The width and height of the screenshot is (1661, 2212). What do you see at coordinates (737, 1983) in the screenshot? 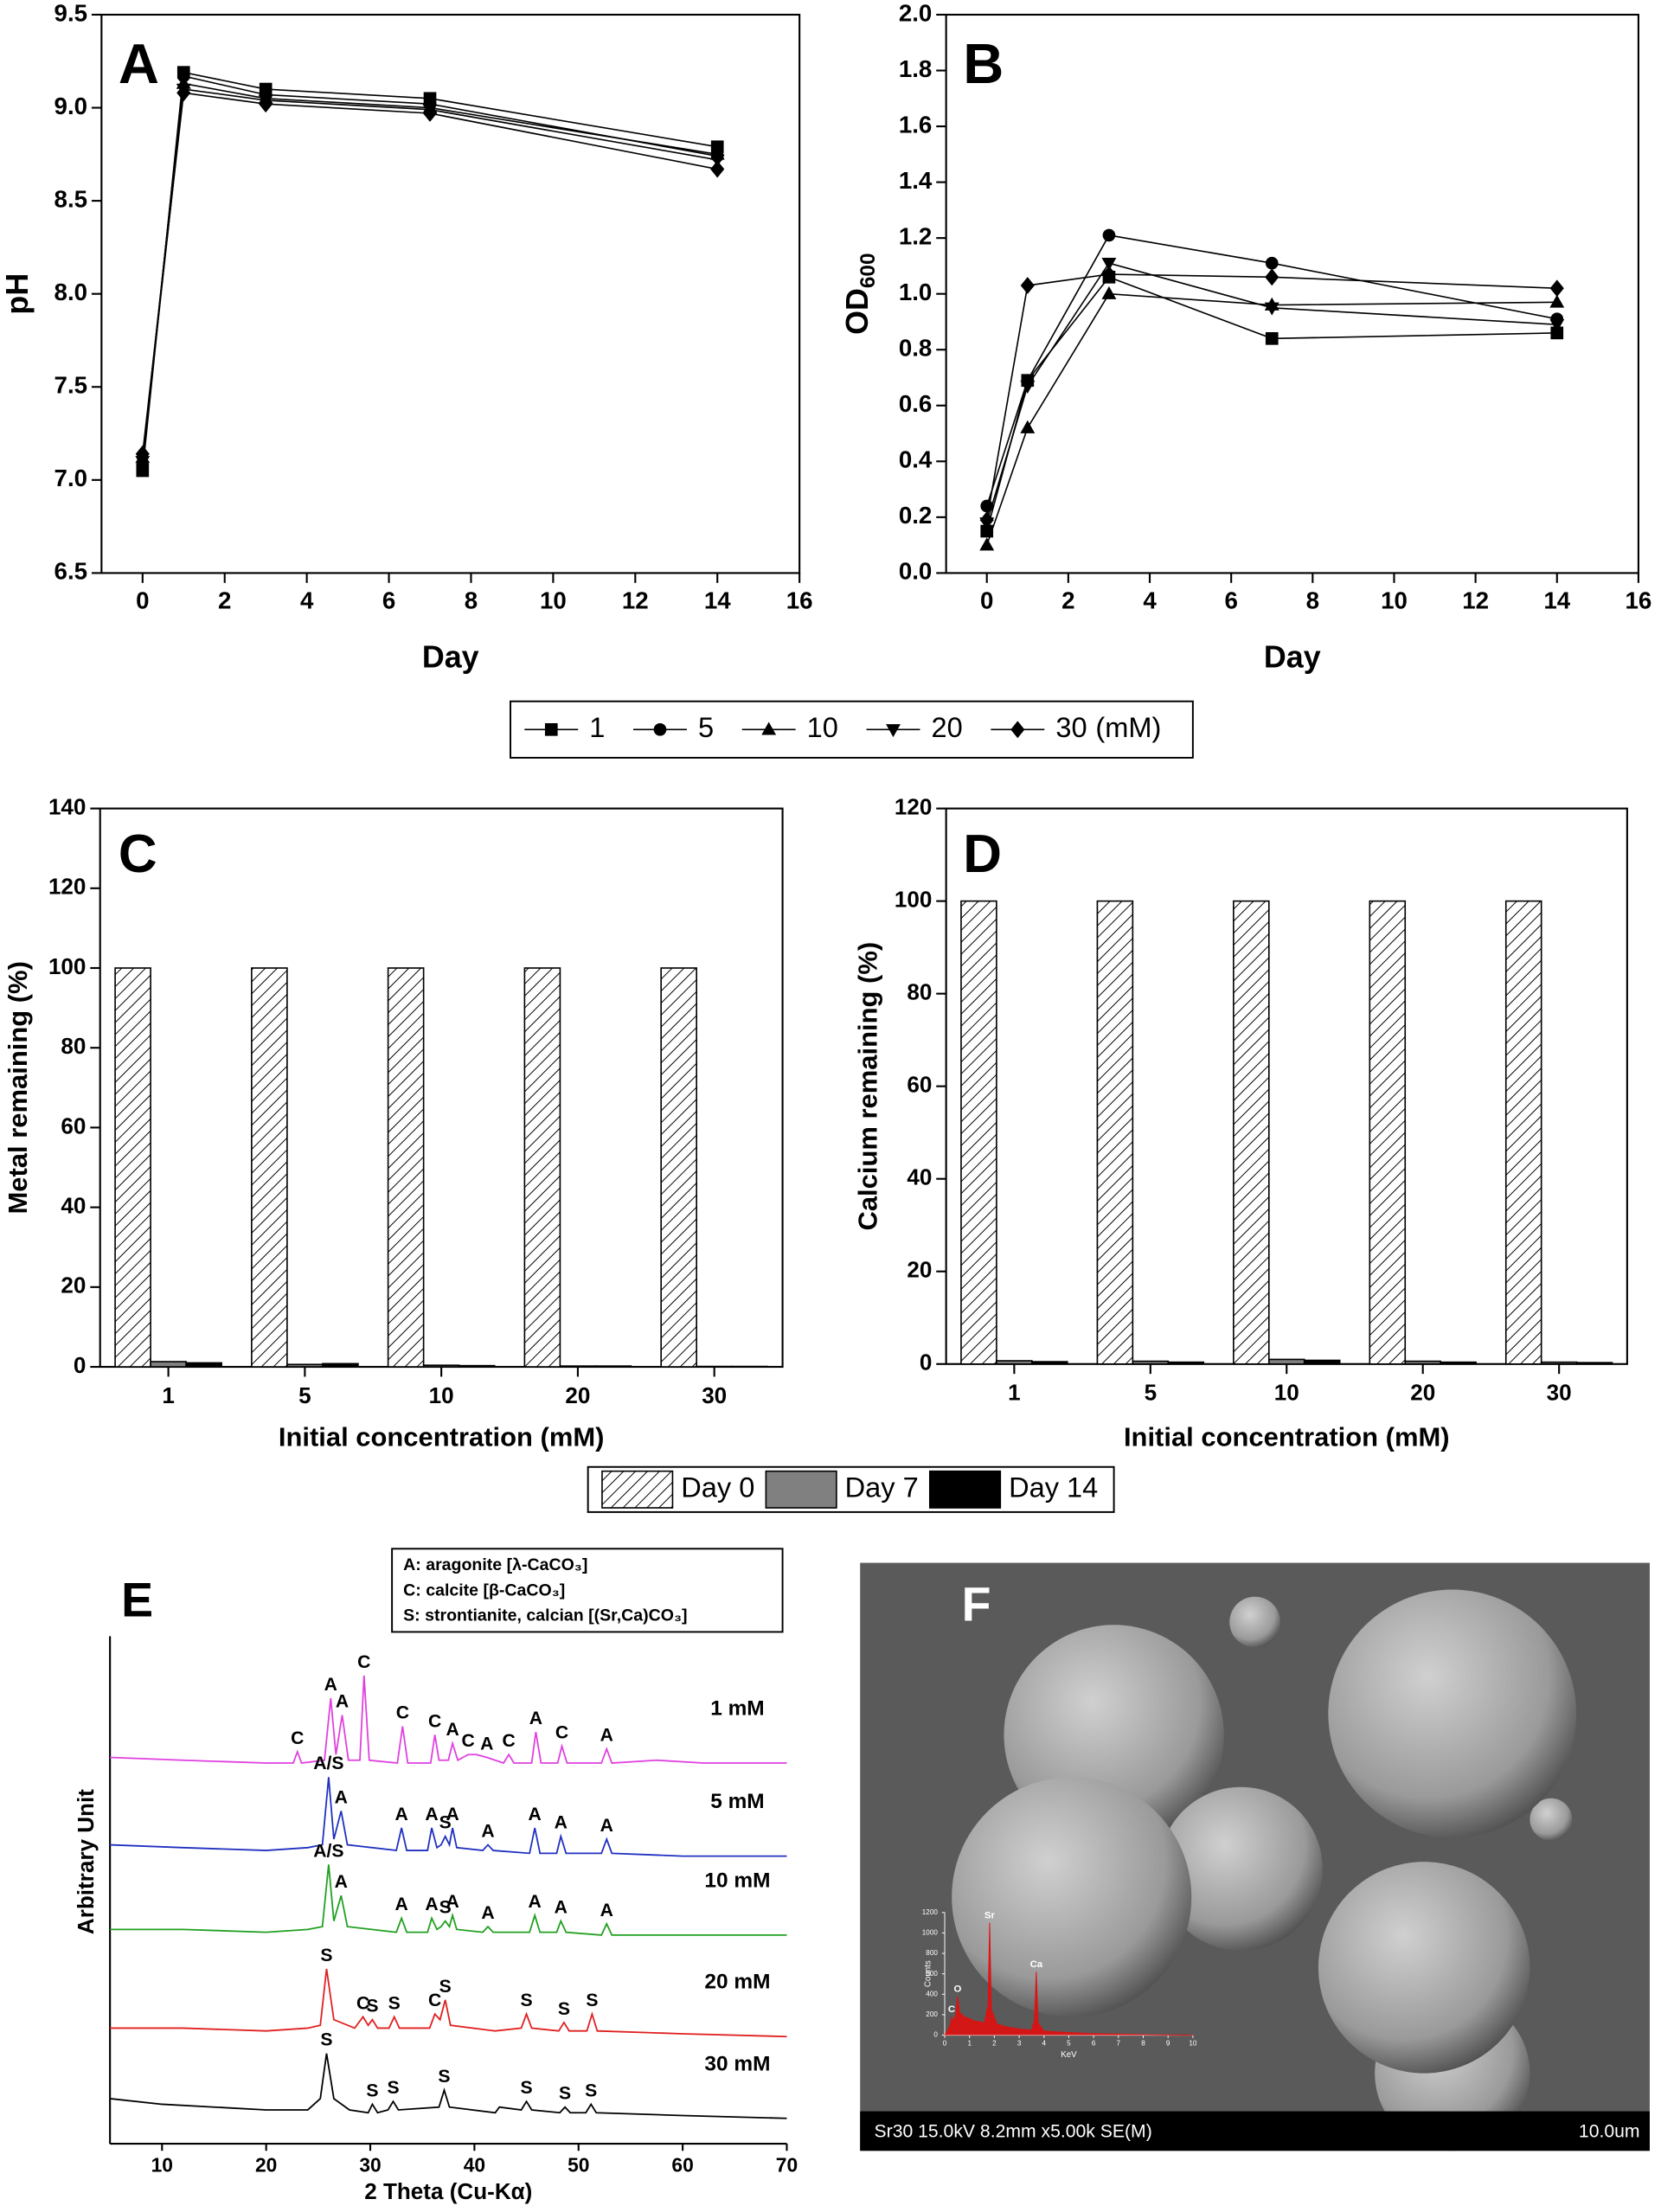
I see `series-label: 20 mM` at bounding box center [737, 1983].